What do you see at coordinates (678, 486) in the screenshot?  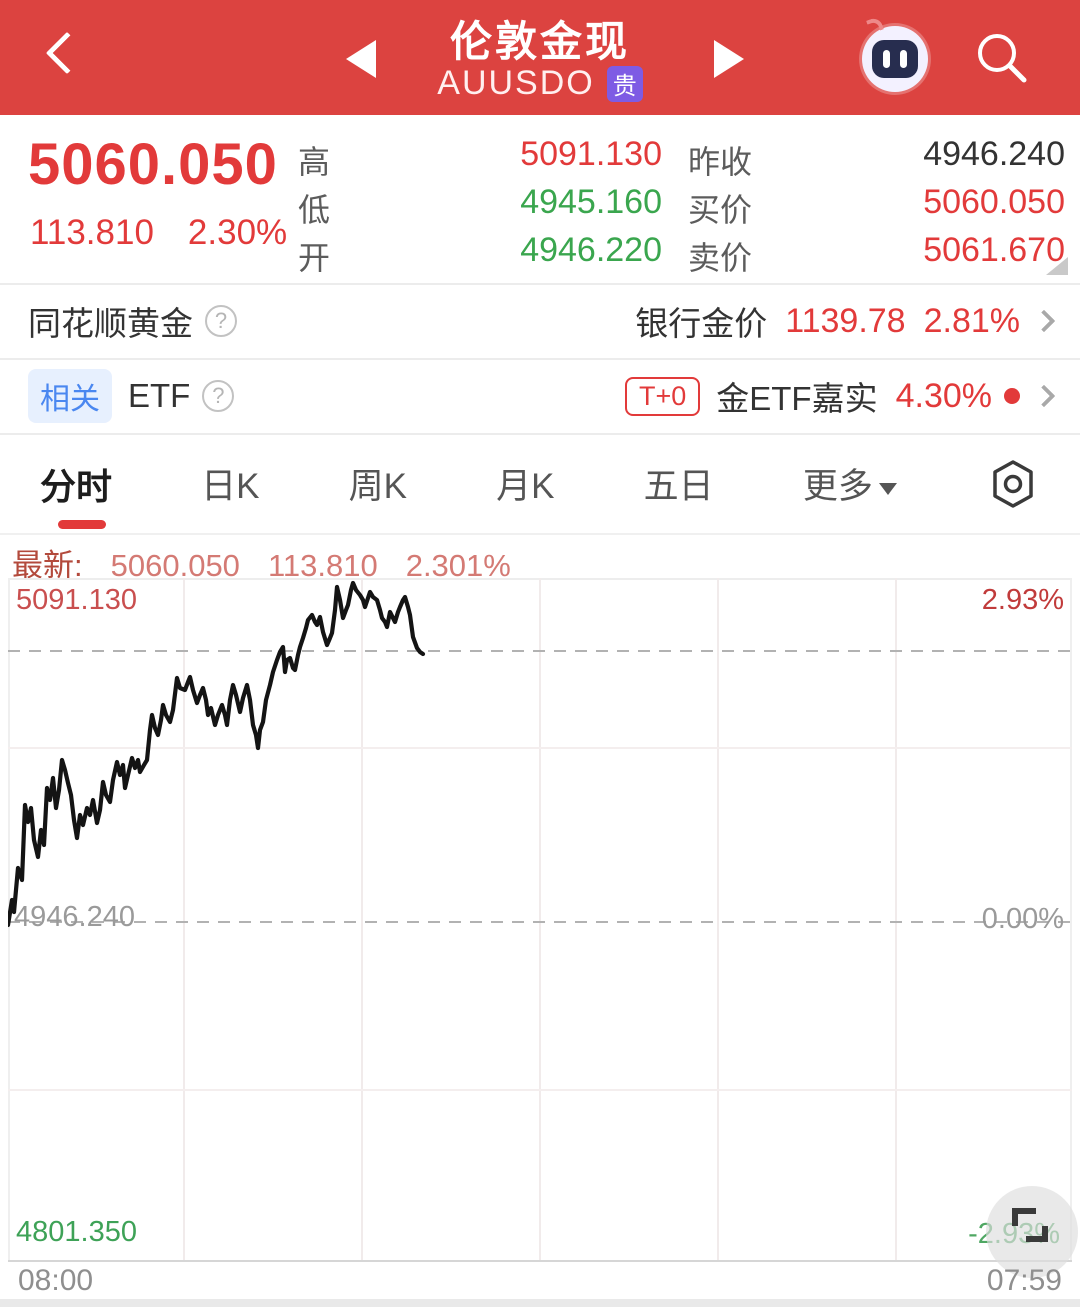 I see `tab-five-day: 五日` at bounding box center [678, 486].